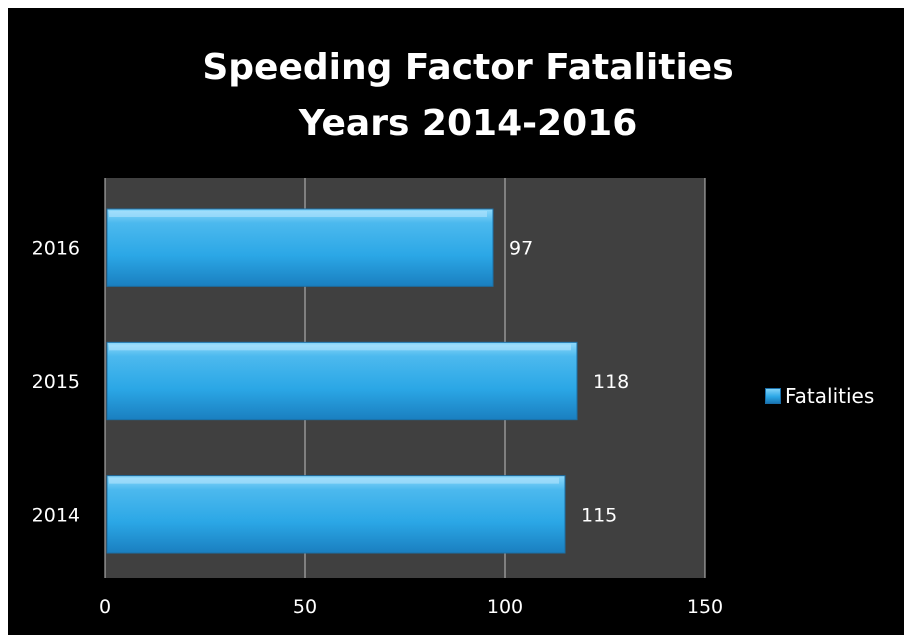 The height and width of the screenshot is (643, 912). What do you see at coordinates (300, 247) in the screenshot?
I see `bar-2016` at bounding box center [300, 247].